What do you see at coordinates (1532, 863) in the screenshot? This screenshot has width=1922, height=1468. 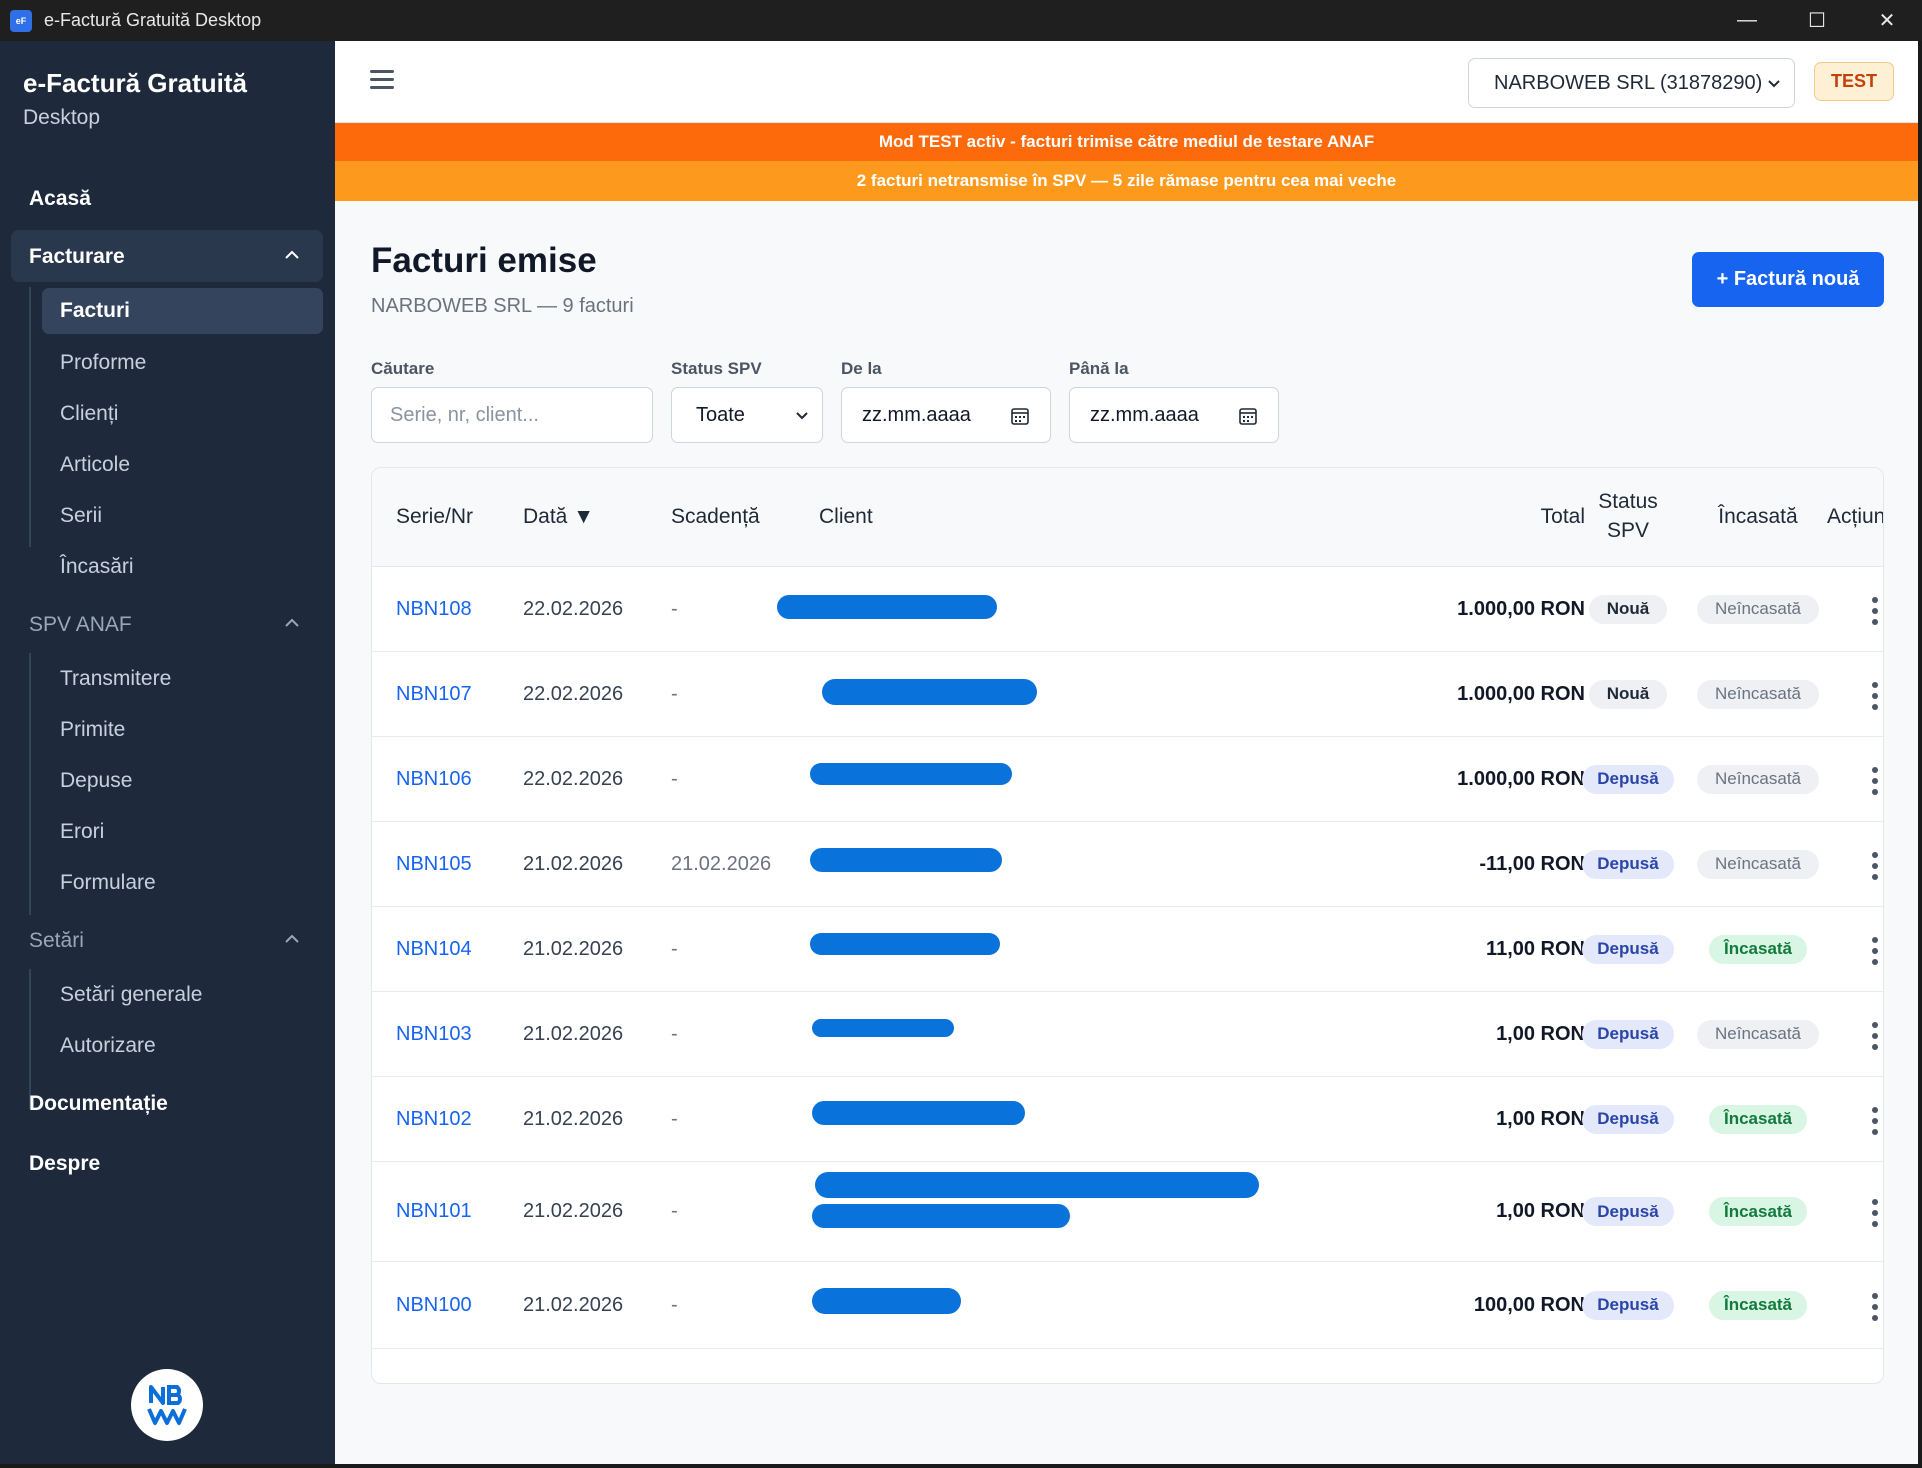 I see `invoice-total: -11,00 RON` at bounding box center [1532, 863].